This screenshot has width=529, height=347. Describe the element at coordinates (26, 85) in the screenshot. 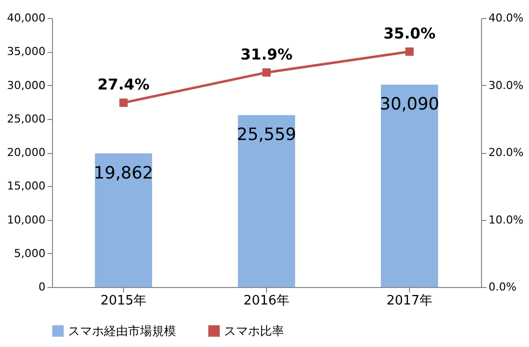

I see `y-tick-label: 30,000` at that location.